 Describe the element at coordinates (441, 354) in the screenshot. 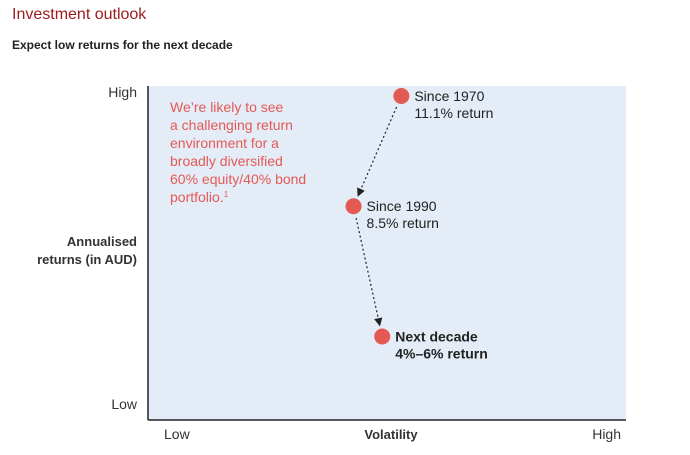

I see `data-label-line: 4%–6% return` at that location.